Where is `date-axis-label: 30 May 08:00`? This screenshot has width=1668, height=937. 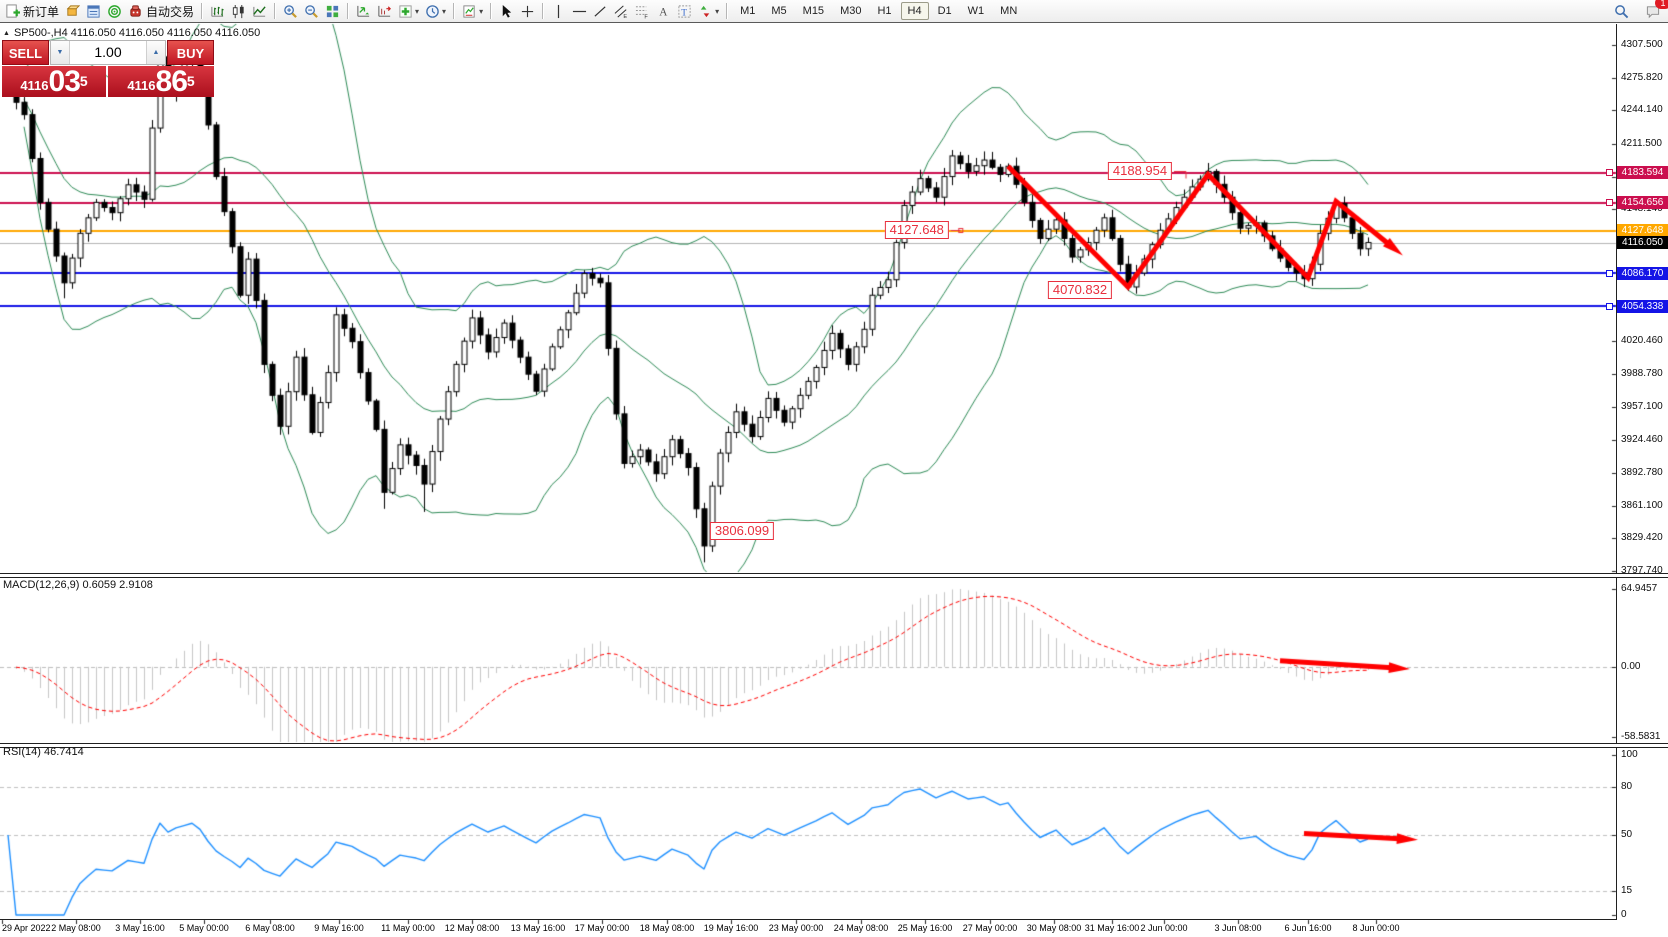 date-axis-label: 30 May 08:00 is located at coordinates (1054, 928).